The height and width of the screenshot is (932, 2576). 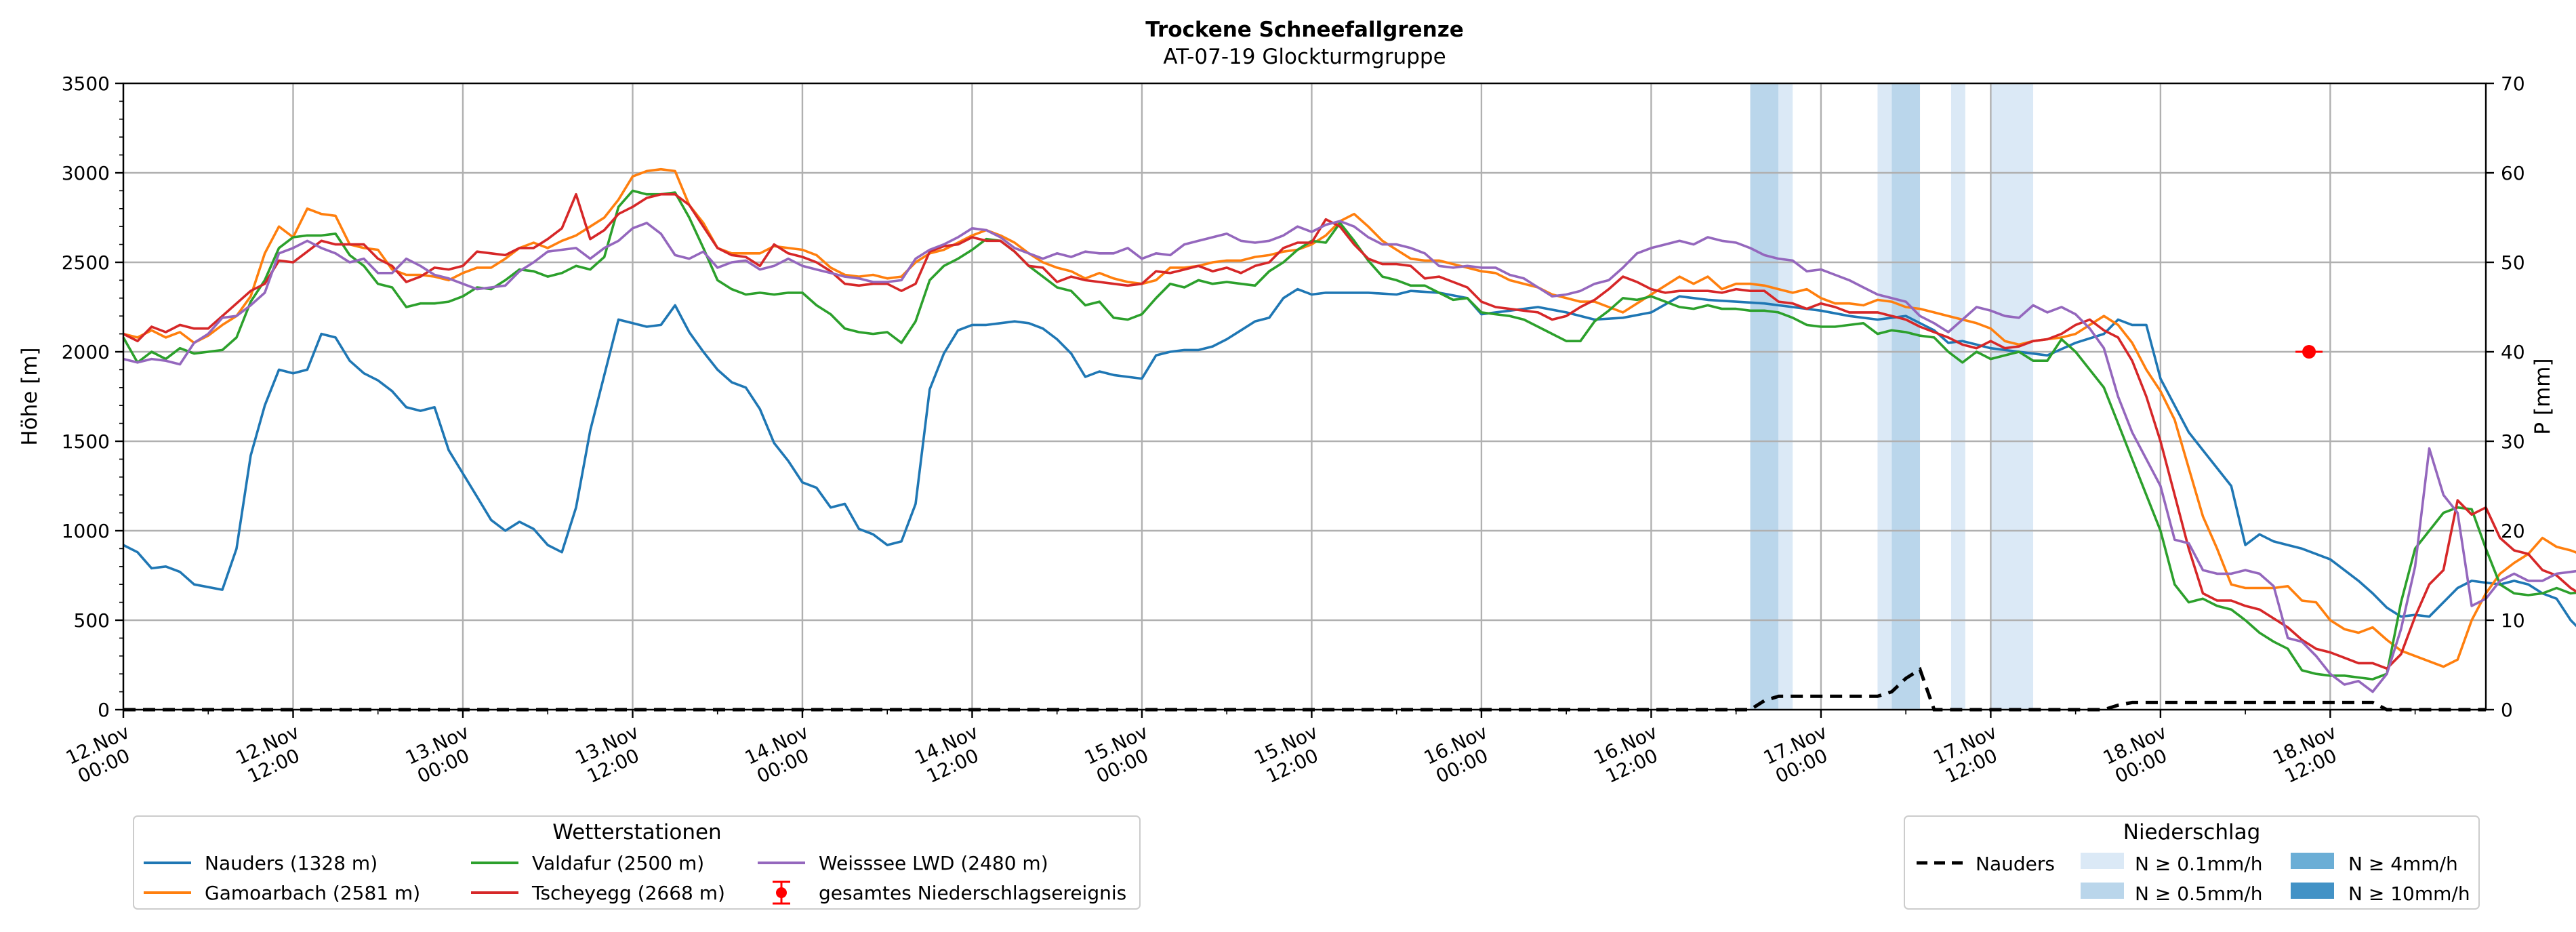 What do you see at coordinates (86, 531) in the screenshot?
I see `y-tick-label-left-2: 1000` at bounding box center [86, 531].